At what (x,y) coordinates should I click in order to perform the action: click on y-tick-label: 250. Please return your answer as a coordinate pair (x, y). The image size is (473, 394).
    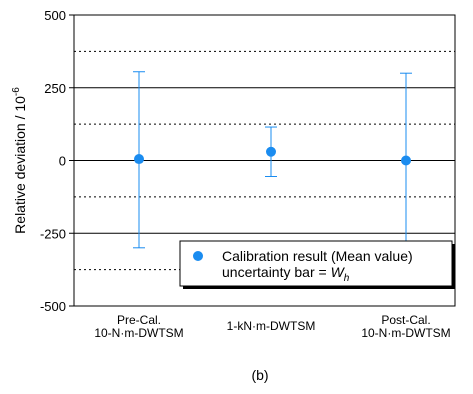
    Looking at the image, I should click on (55, 88).